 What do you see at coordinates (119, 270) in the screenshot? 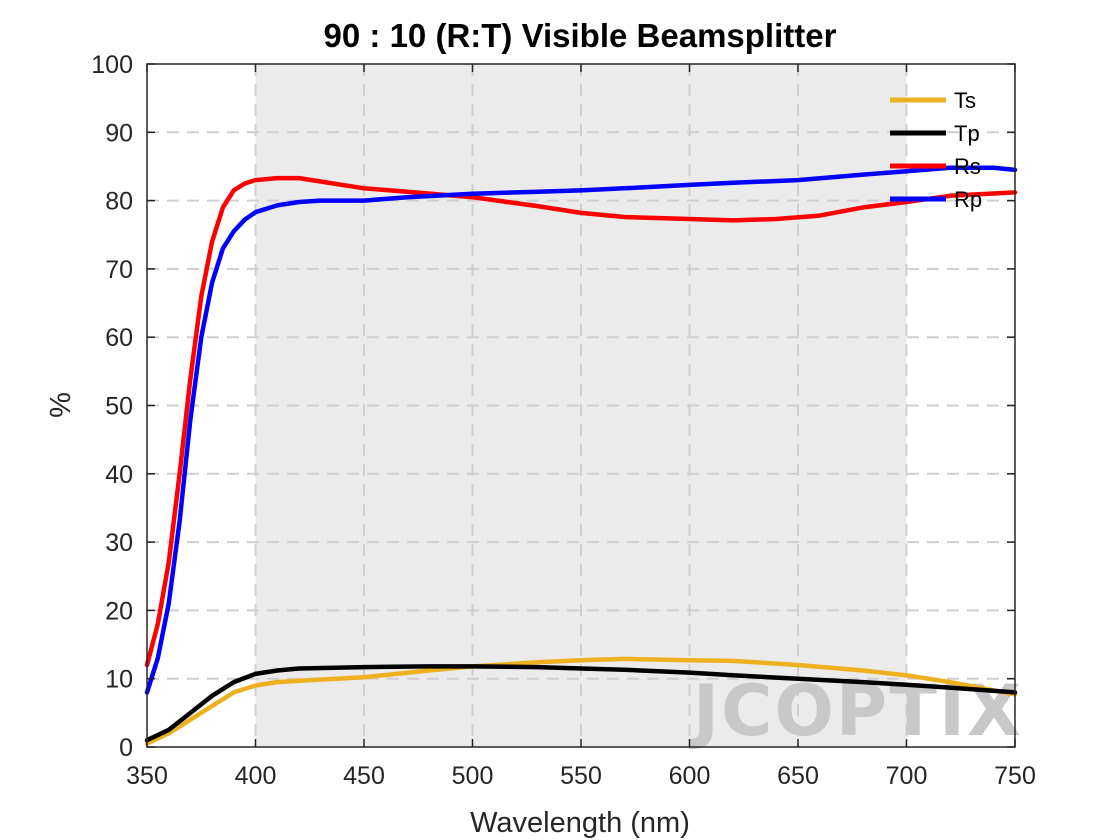
I see `y-tick-label: 70` at bounding box center [119, 270].